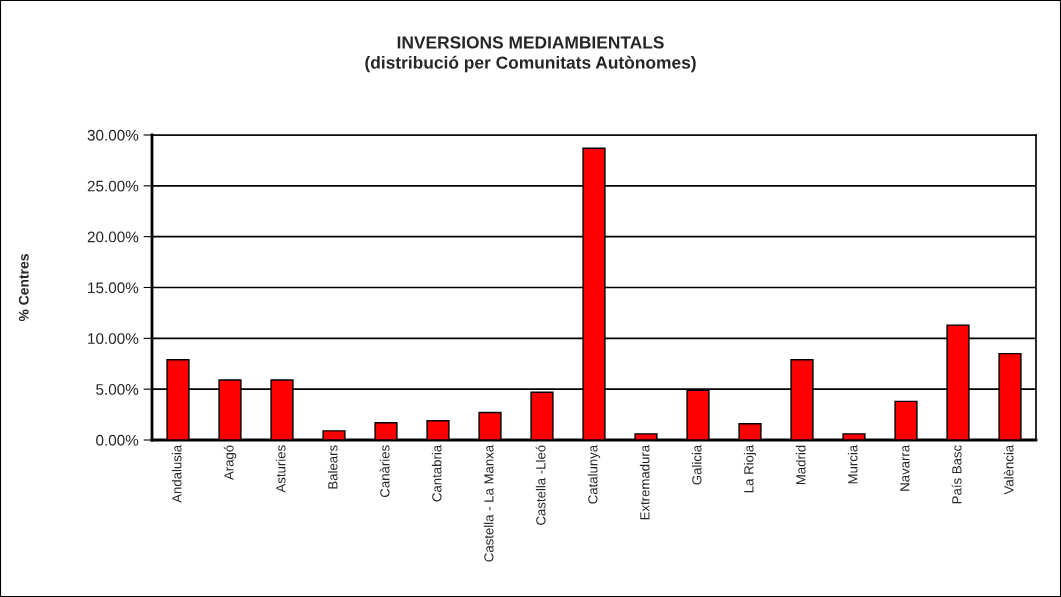  What do you see at coordinates (905, 467) in the screenshot?
I see `x-tick-label: Navarra` at bounding box center [905, 467].